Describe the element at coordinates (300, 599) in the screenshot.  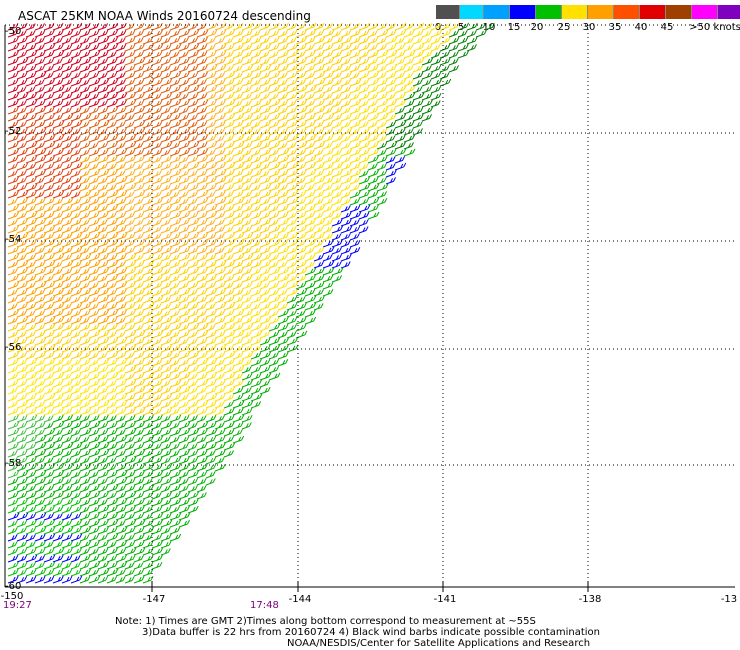
I see `lon-label: -144` at that location.